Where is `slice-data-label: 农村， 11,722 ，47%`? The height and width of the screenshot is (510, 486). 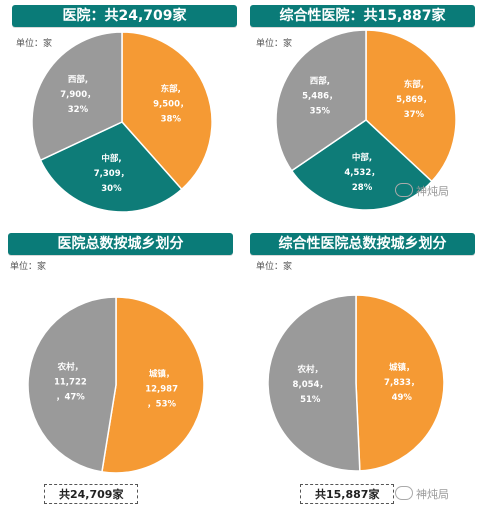
slice-data-label: 农村， 11,722 ，47% is located at coordinates (70, 381).